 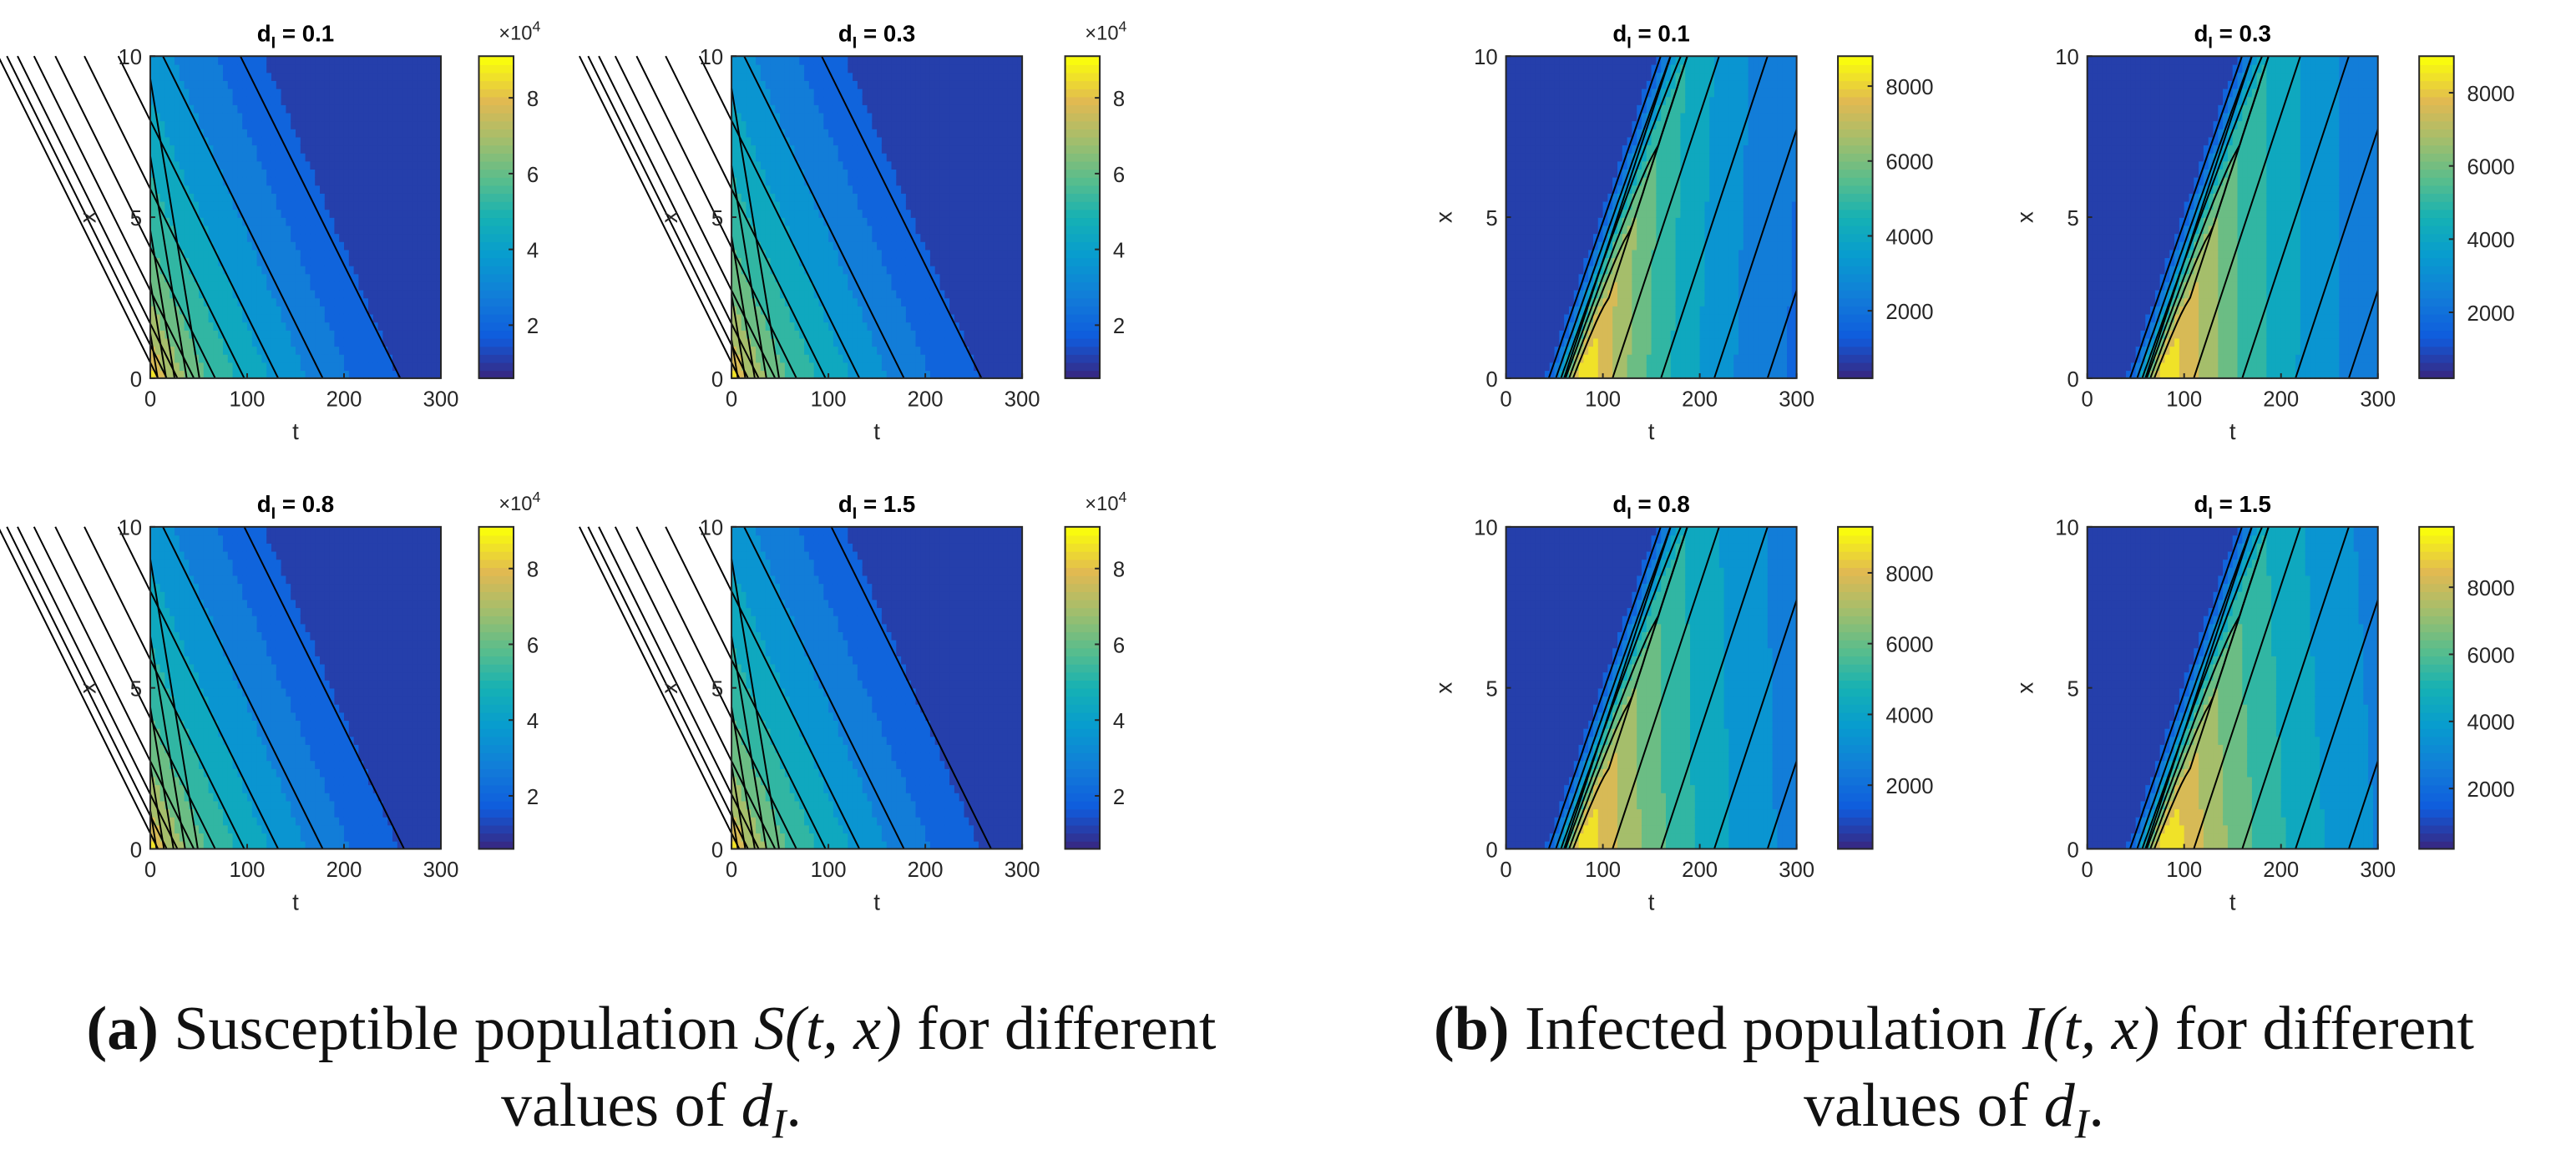 What do you see at coordinates (855, 42) in the screenshot?
I see `title-sub: I` at bounding box center [855, 42].